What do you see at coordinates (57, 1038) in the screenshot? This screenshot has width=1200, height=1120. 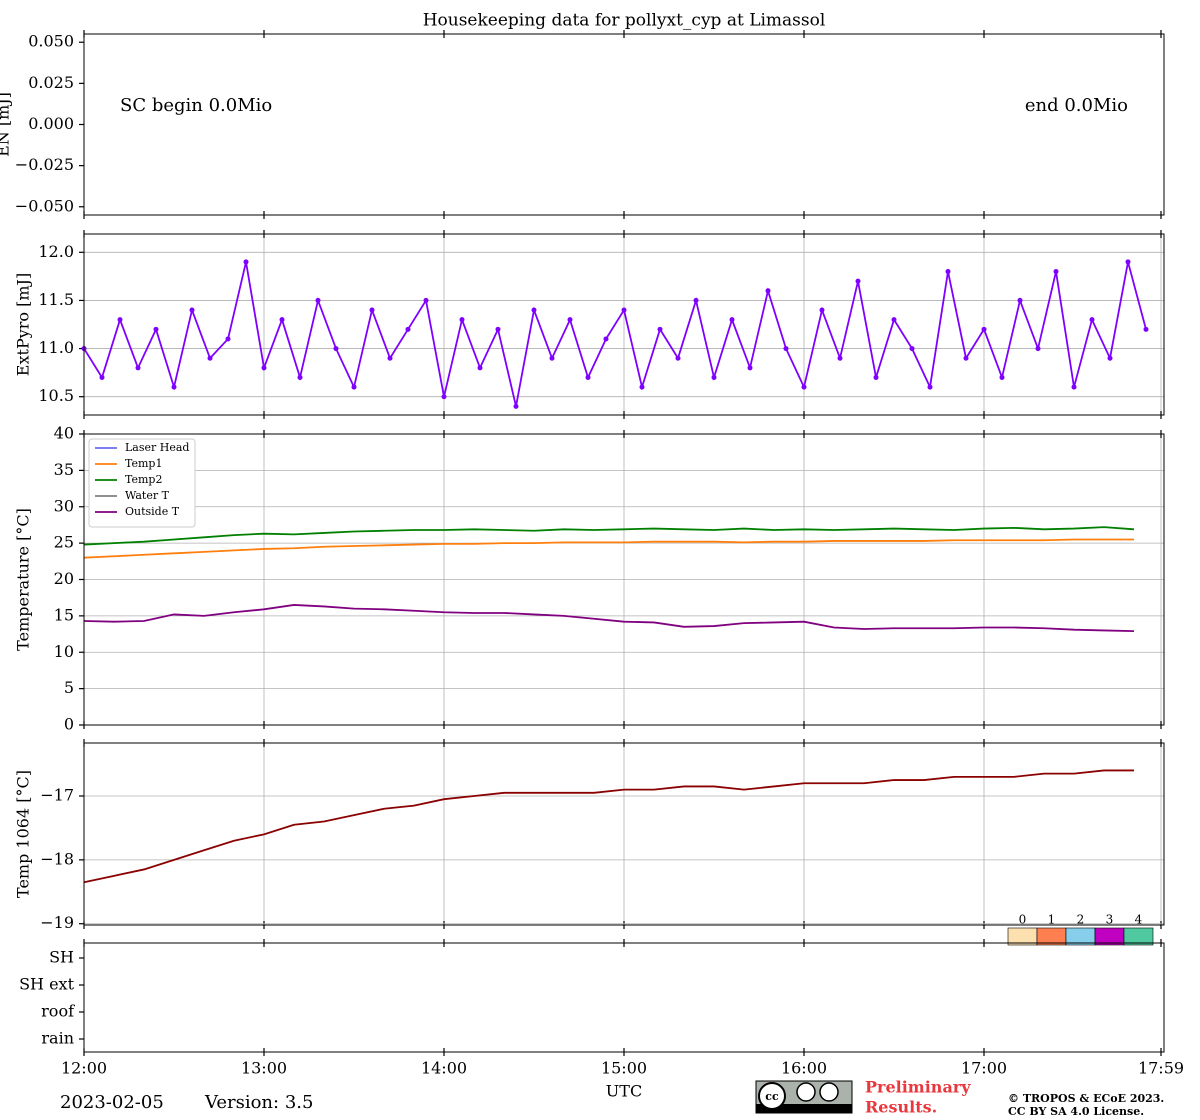 I see `y-tick-label: rain` at bounding box center [57, 1038].